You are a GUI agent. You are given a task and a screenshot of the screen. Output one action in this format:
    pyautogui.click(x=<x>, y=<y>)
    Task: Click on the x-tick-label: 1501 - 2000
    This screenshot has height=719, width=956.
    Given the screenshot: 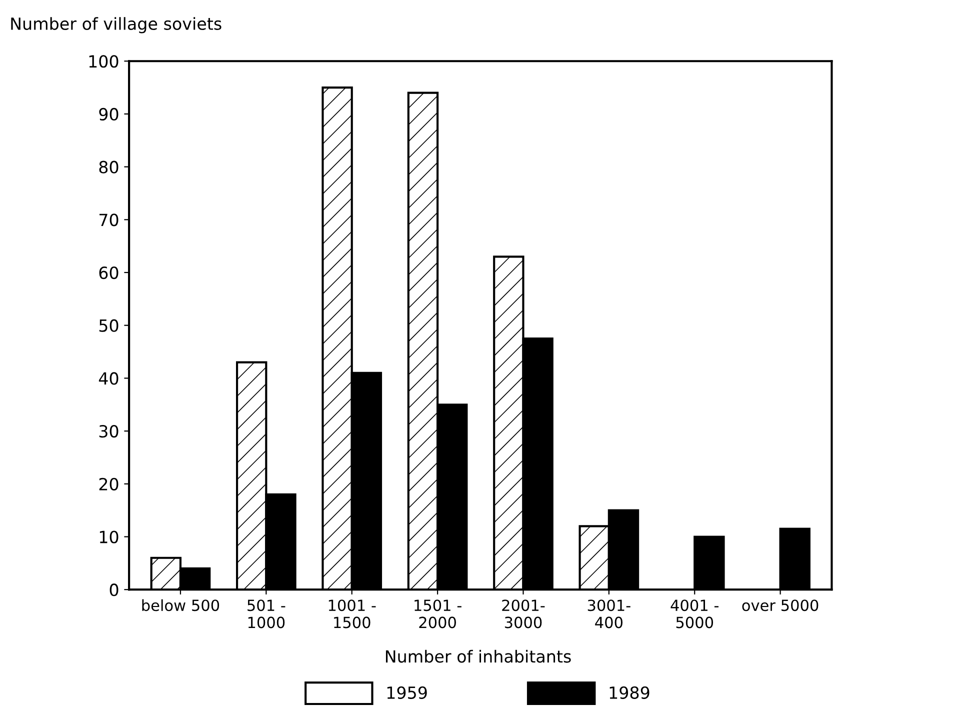 What is the action you would take?
    pyautogui.click(x=438, y=614)
    